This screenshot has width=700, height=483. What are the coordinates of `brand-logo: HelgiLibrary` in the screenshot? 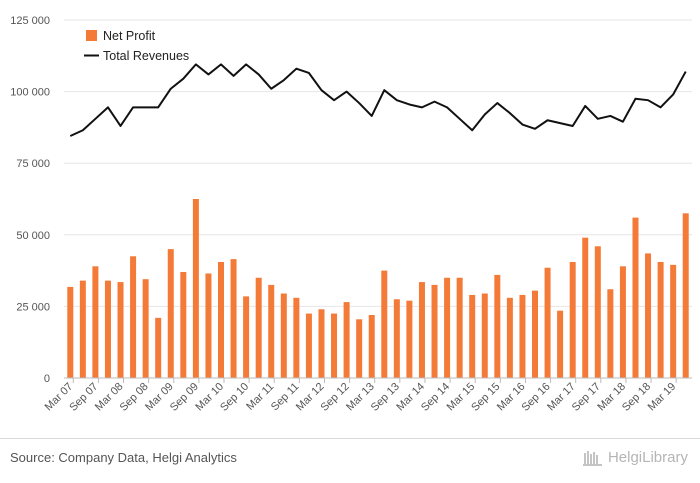 It's located at (635, 457).